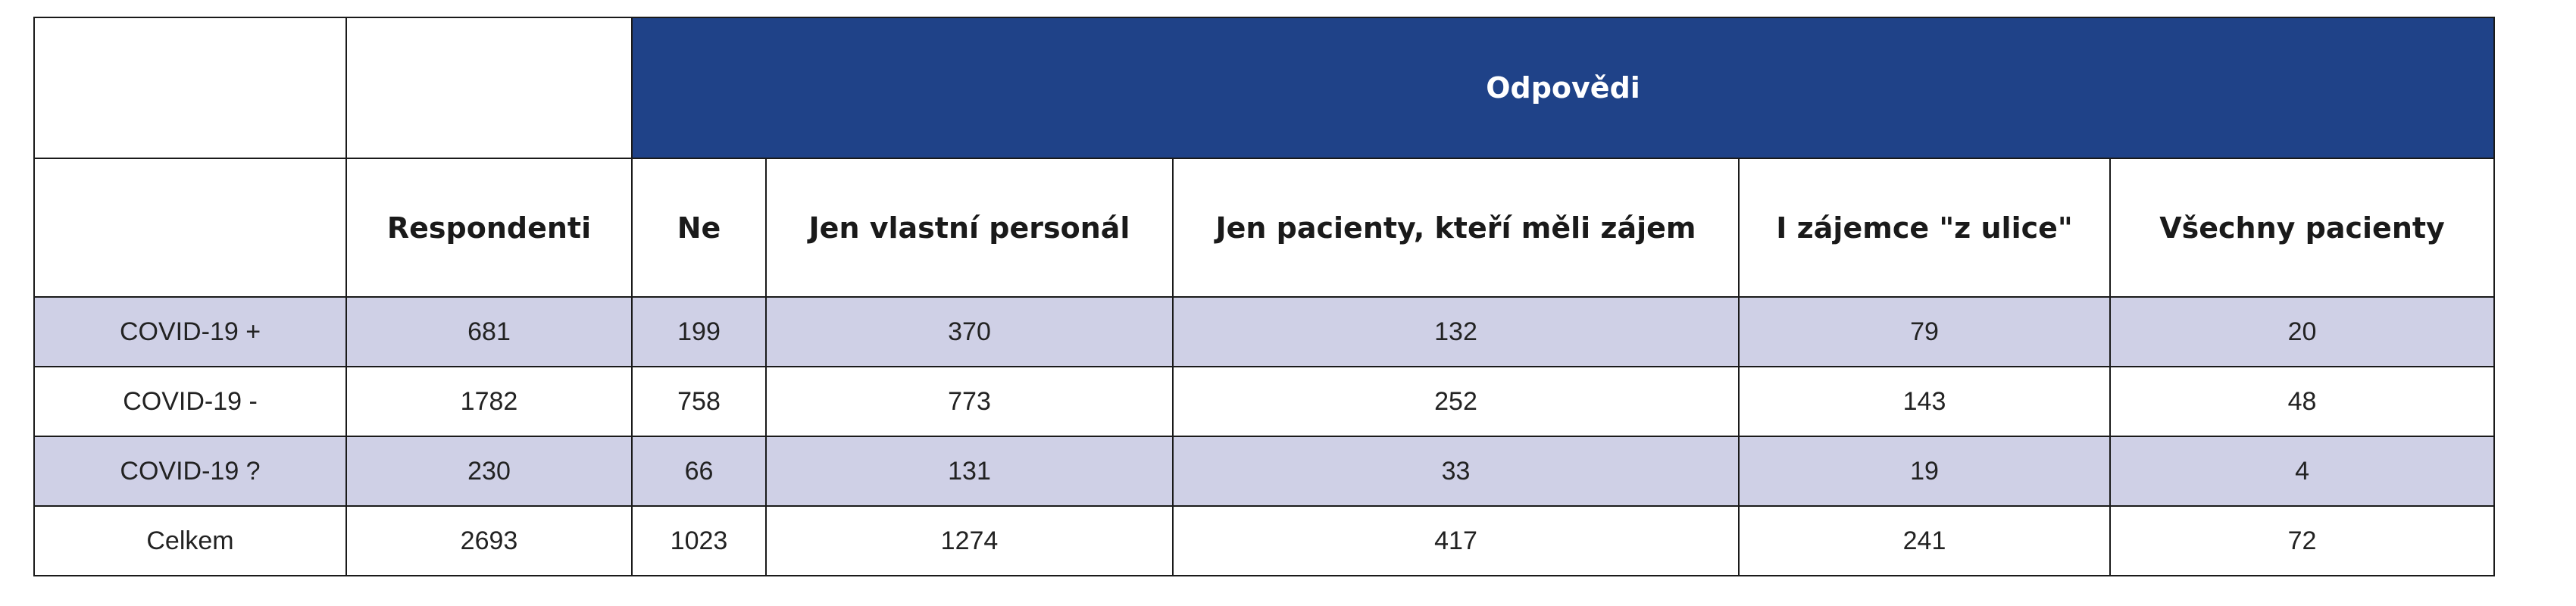  Describe the element at coordinates (969, 228) in the screenshot. I see `column-header-own-staff: Jen vlastní personál` at that location.